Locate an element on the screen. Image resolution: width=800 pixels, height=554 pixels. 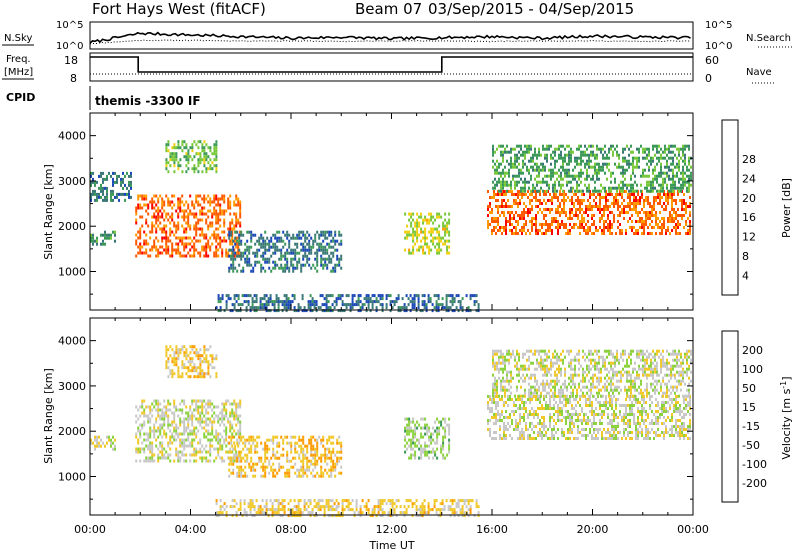
nsky-label: N.Sky is located at coordinates (18, 38).